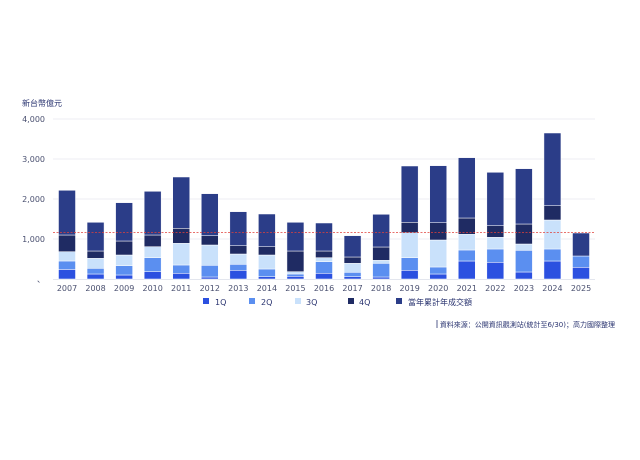 The height and width of the screenshot is (460, 640). Describe the element at coordinates (252, 301) in the screenshot. I see `legend-swatch-2q` at that location.